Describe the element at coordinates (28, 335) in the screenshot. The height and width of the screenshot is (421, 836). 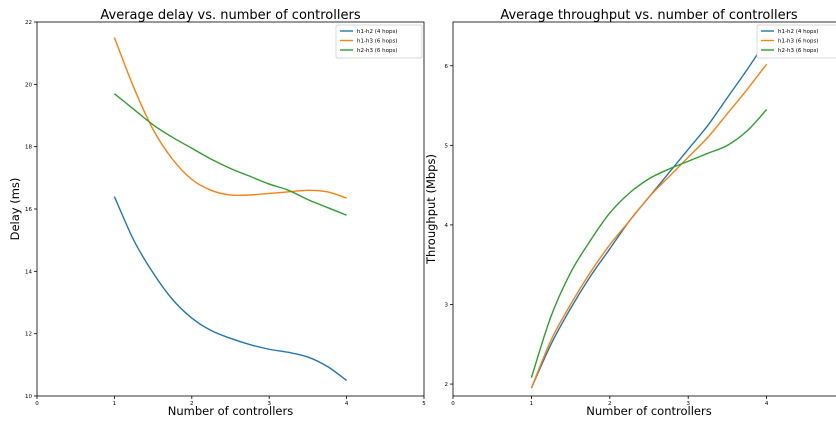
I see `y-tick-label: 12` at that location.